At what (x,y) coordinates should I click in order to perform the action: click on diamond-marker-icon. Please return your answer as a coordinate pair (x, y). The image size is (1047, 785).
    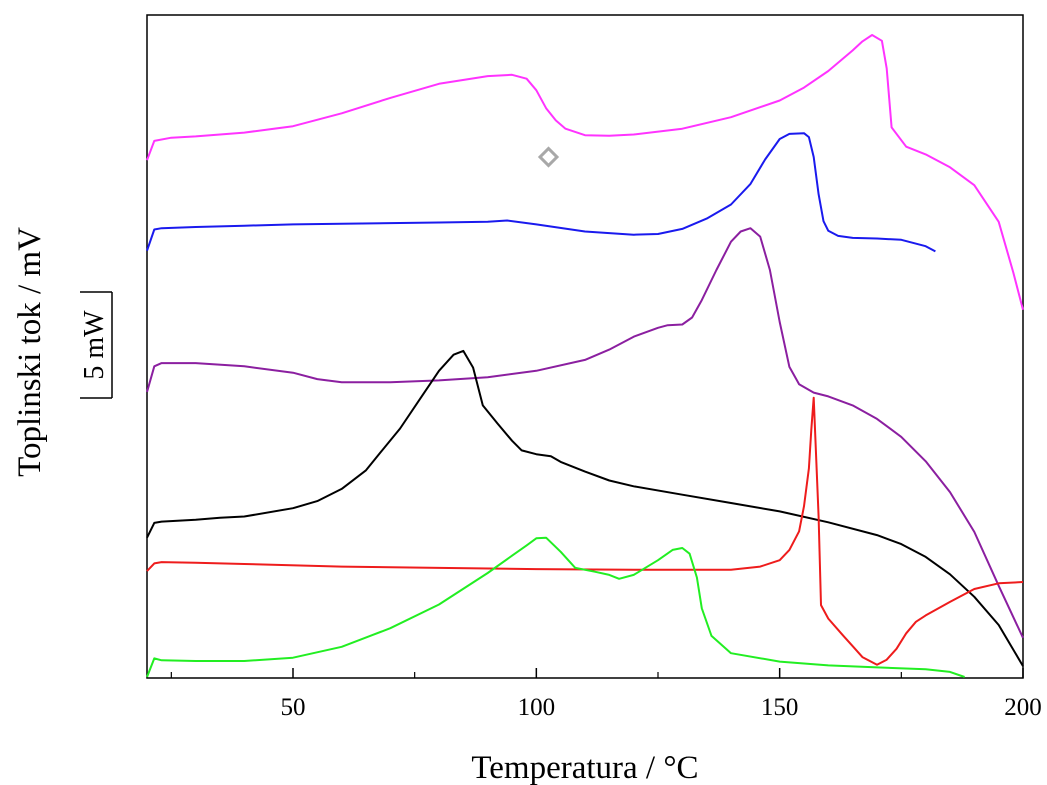
    Looking at the image, I should click on (548, 157).